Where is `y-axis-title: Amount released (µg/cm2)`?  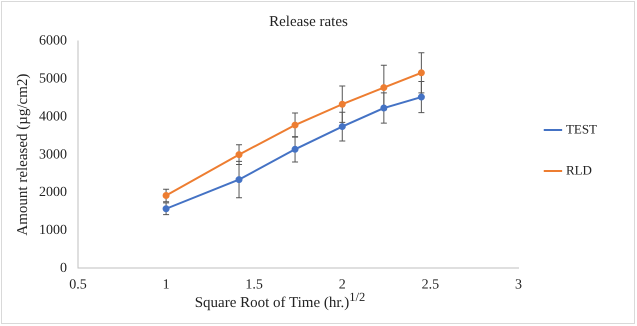 y-axis-title: Amount released (µg/cm2) is located at coordinates (22, 155).